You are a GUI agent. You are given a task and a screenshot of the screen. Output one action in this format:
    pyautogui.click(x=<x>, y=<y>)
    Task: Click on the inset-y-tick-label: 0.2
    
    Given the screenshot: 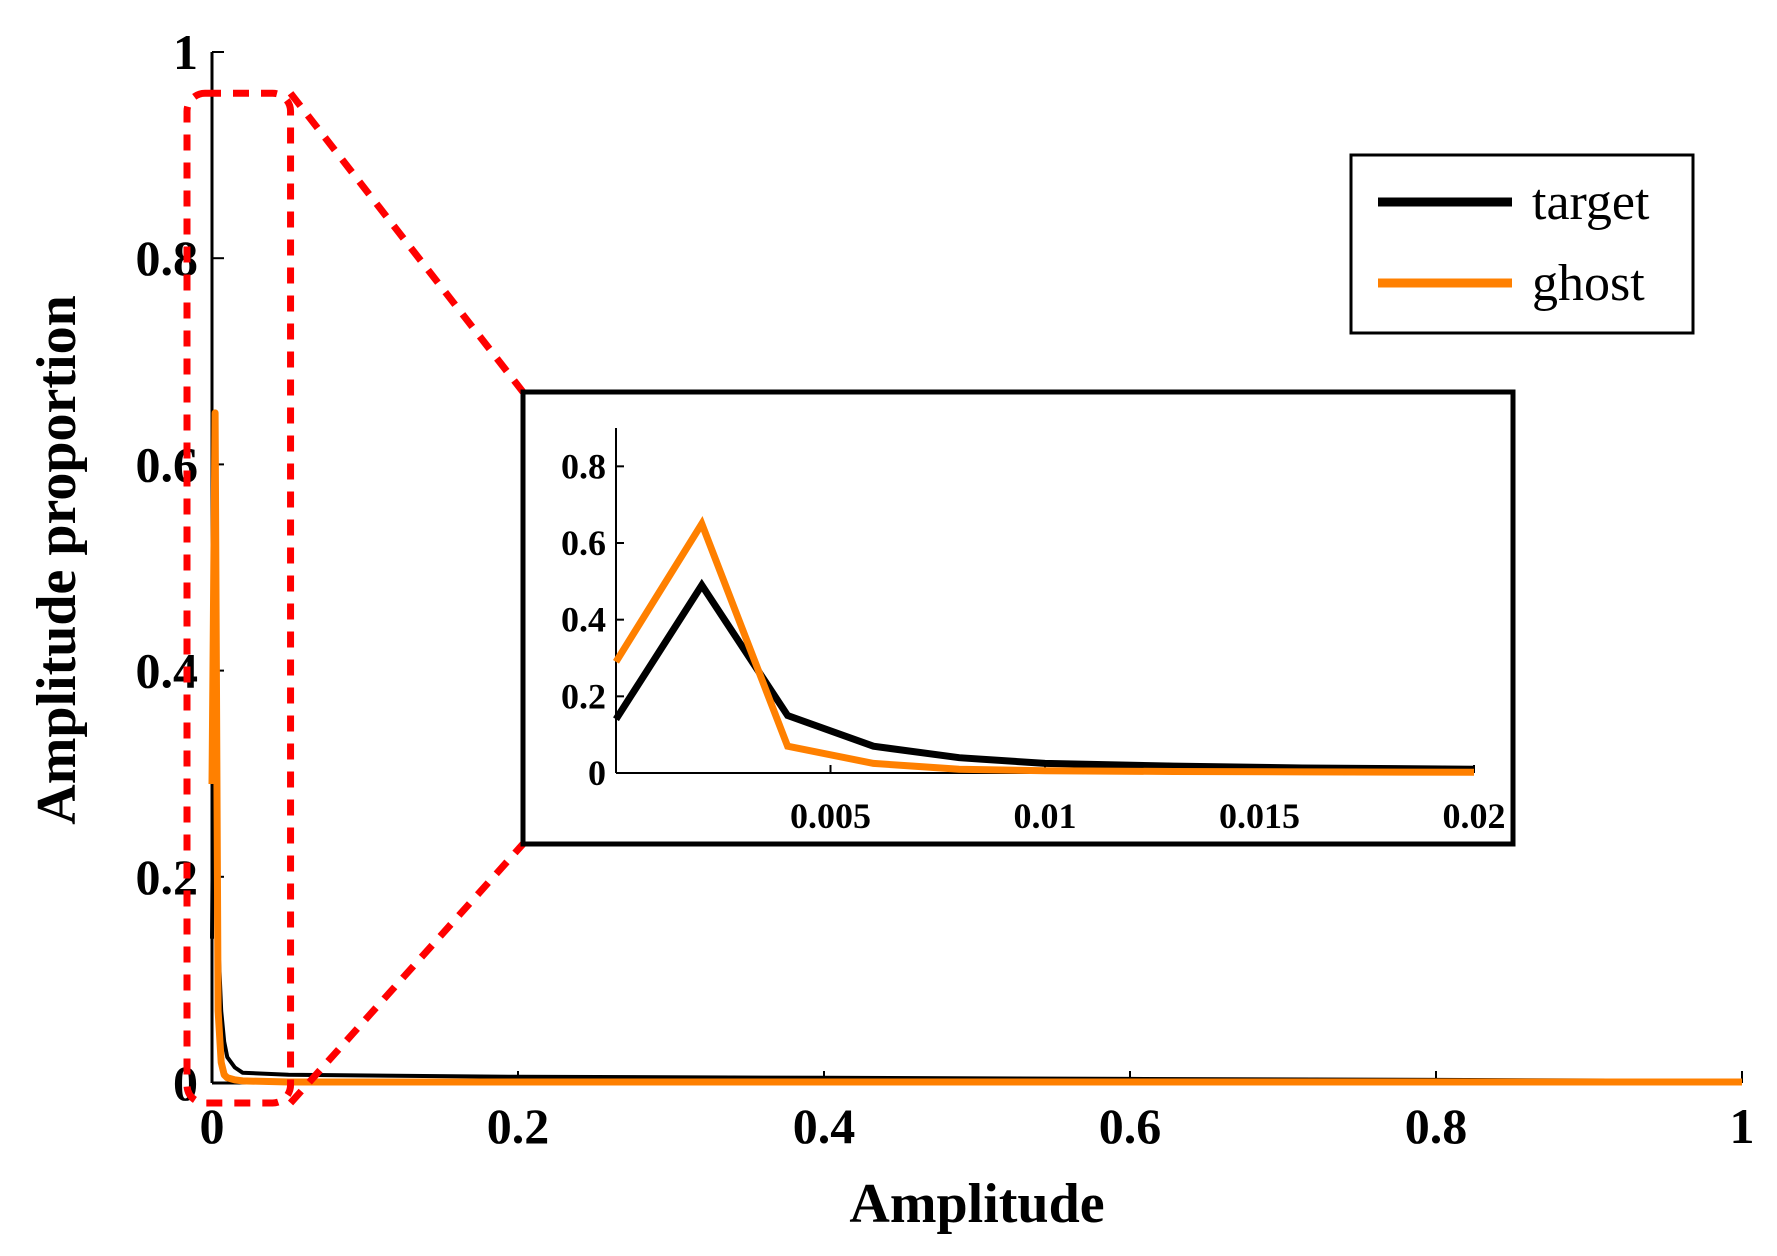 What is the action you would take?
    pyautogui.click(x=583, y=696)
    